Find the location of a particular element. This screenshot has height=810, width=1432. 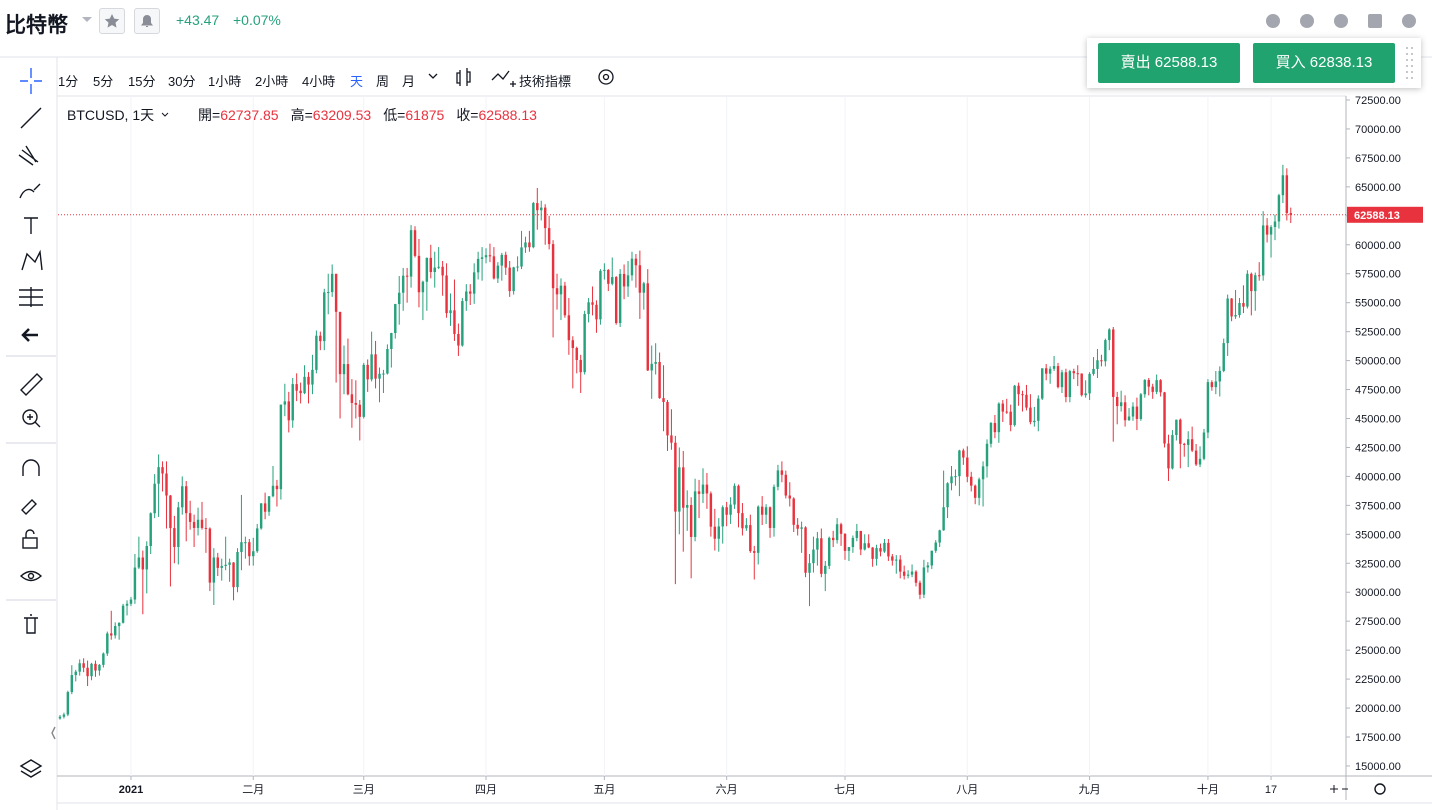

y-tick-label: 55000.00 is located at coordinates (1378, 304).